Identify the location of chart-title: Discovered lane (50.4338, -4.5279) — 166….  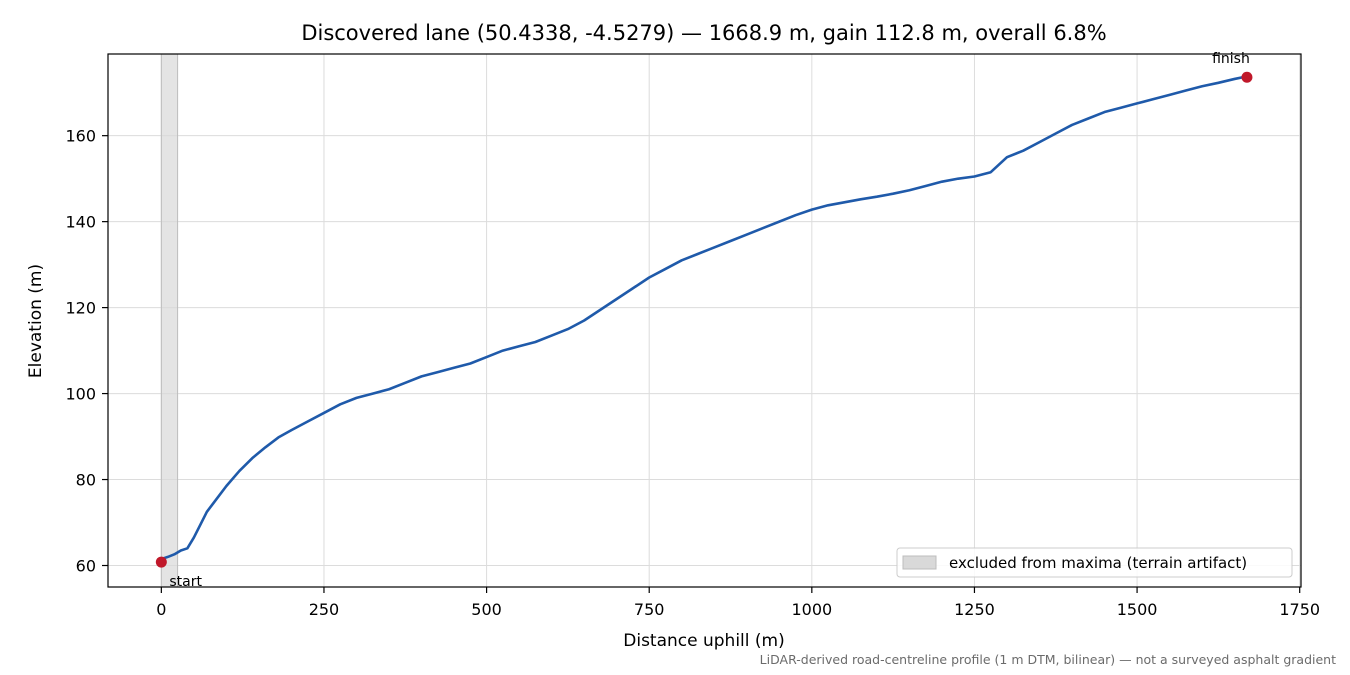
(703, 33).